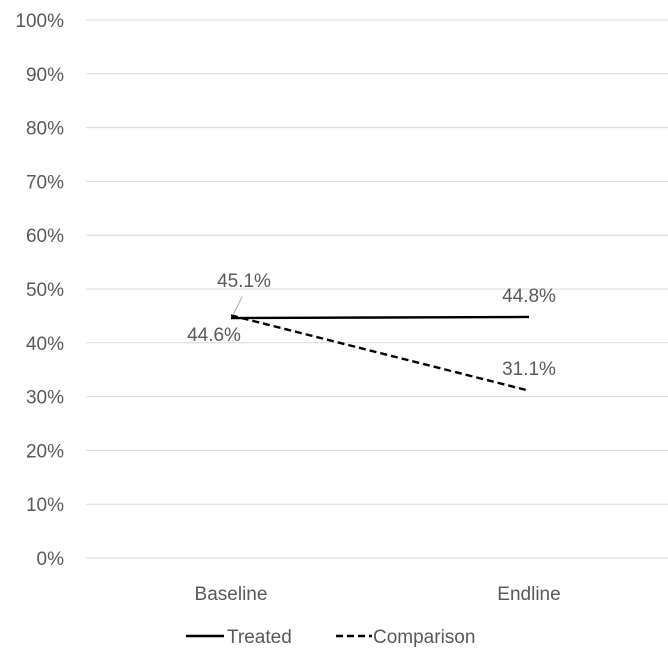 The height and width of the screenshot is (654, 668). I want to click on data-label-treated-baseline: 44.6%, so click(214, 335).